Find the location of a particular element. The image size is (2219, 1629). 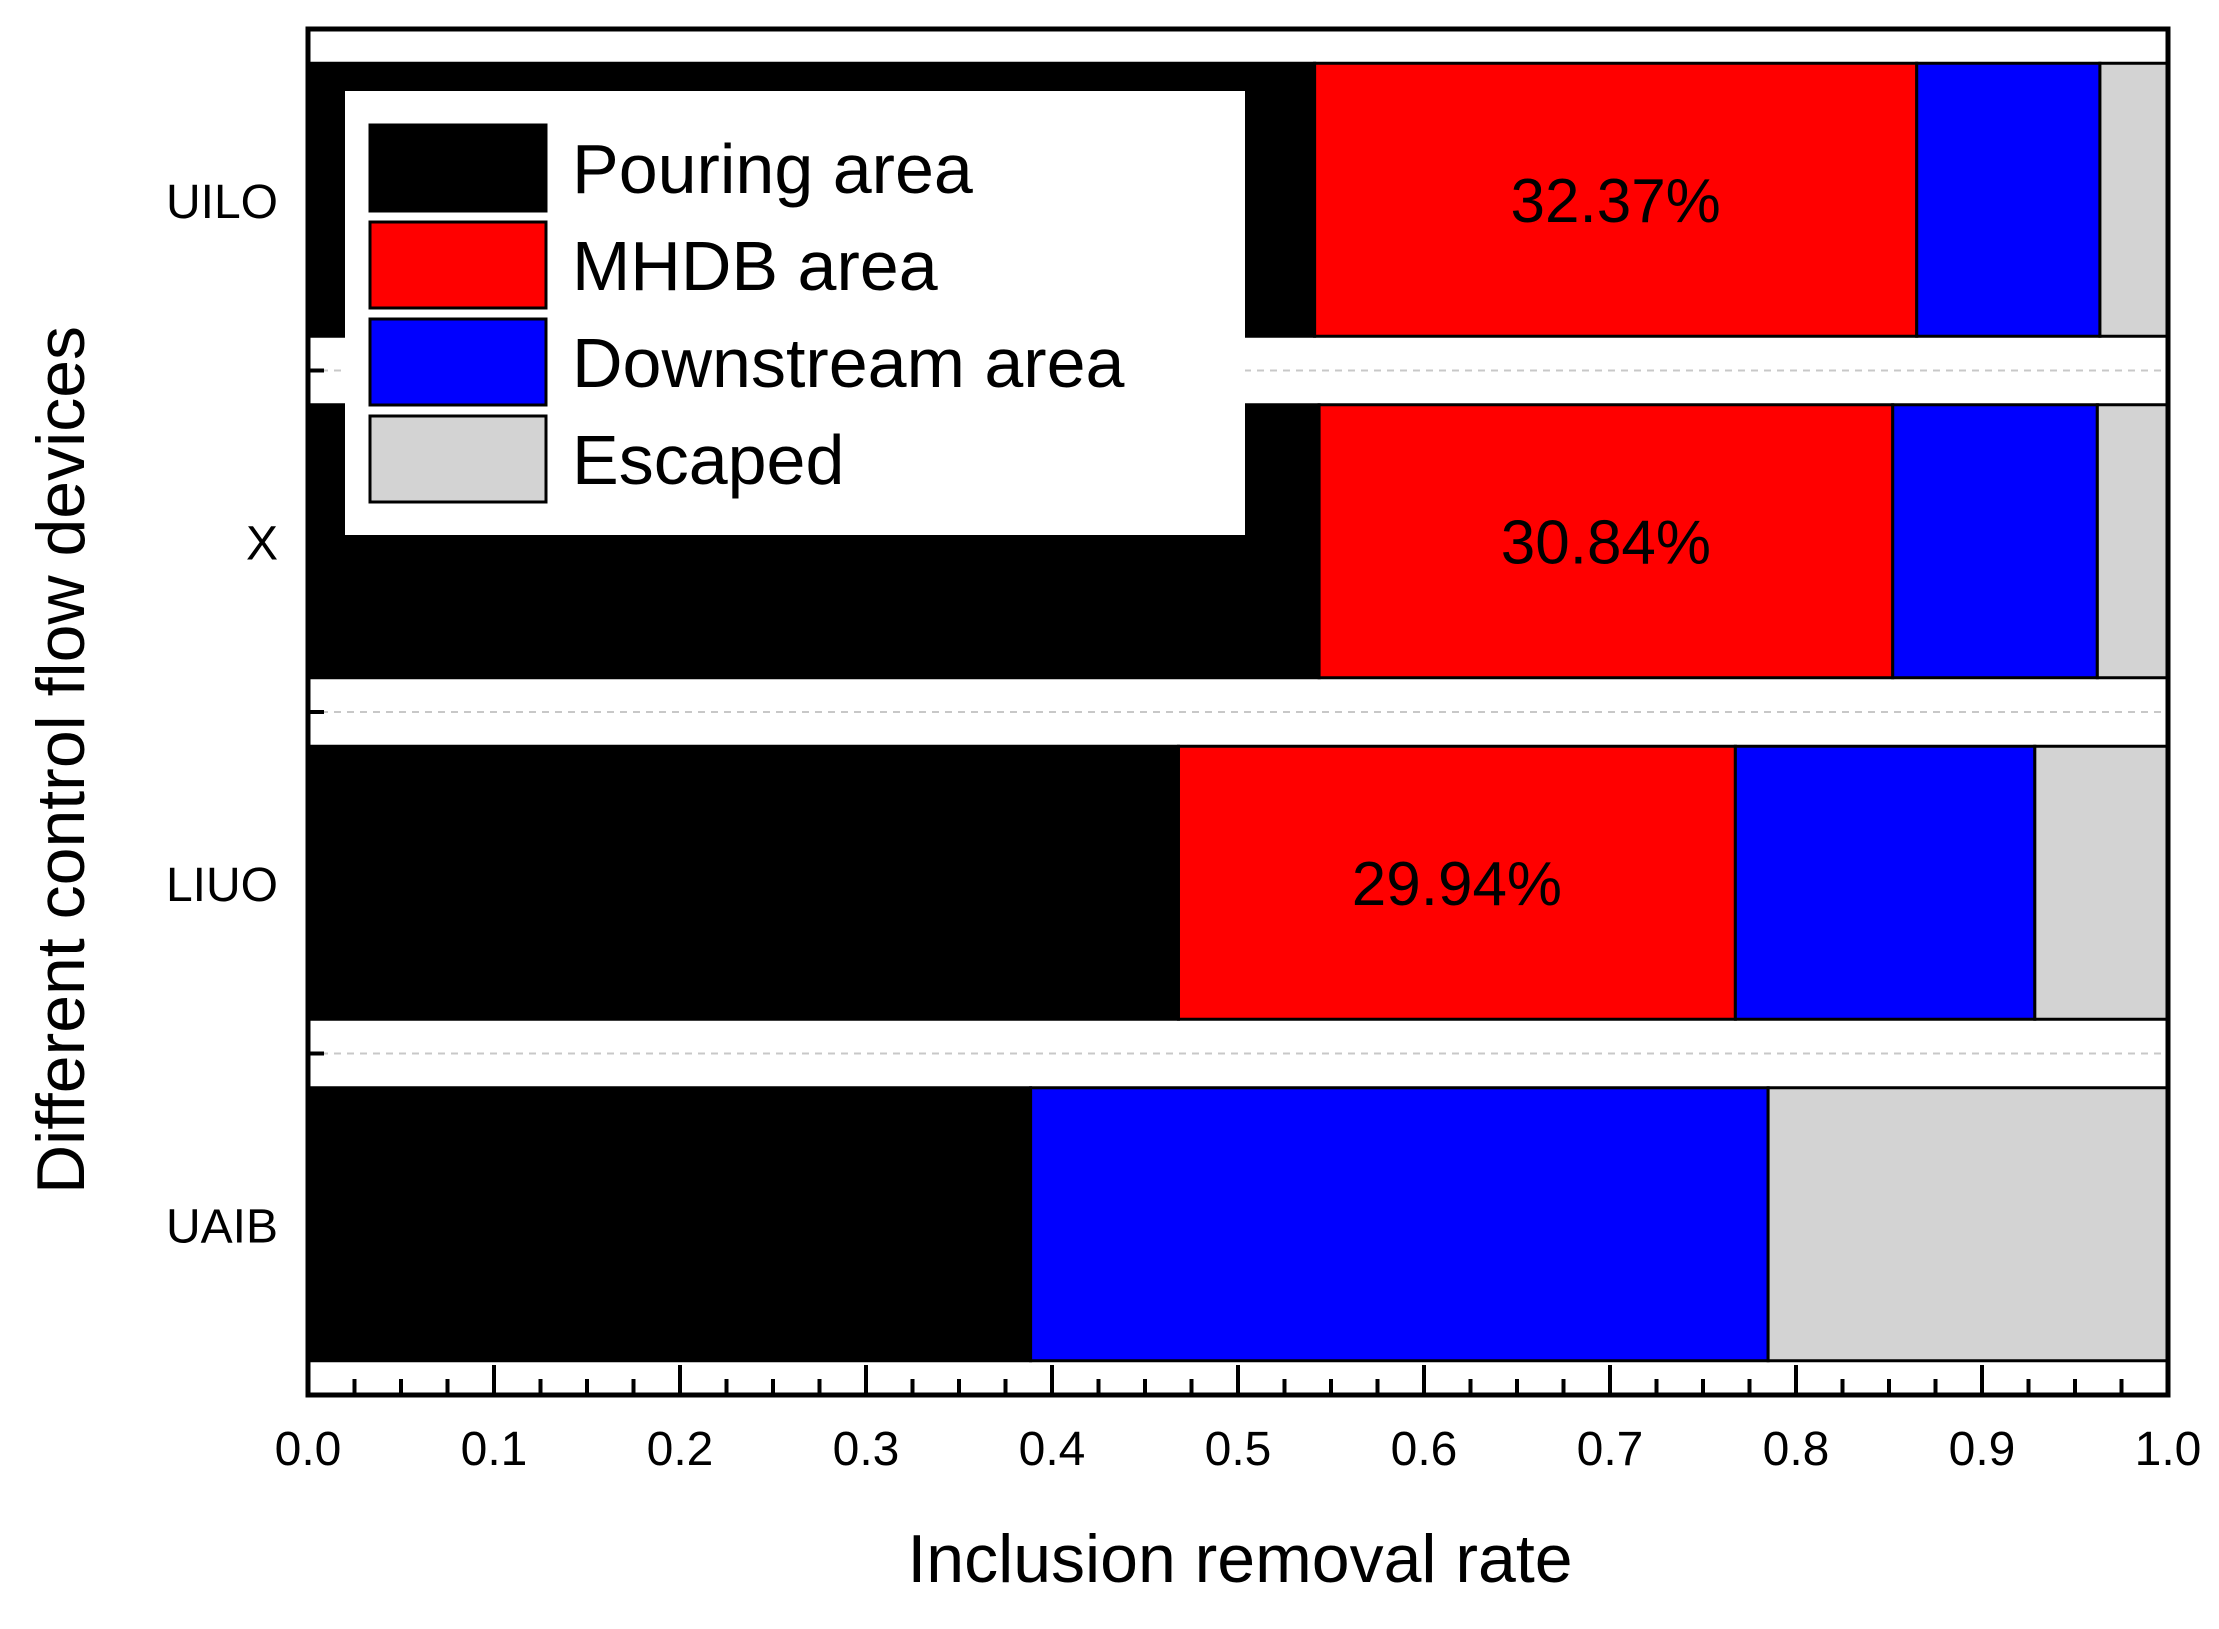

x-axis-title: Inclusion removal rate is located at coordinates (1239, 1559).